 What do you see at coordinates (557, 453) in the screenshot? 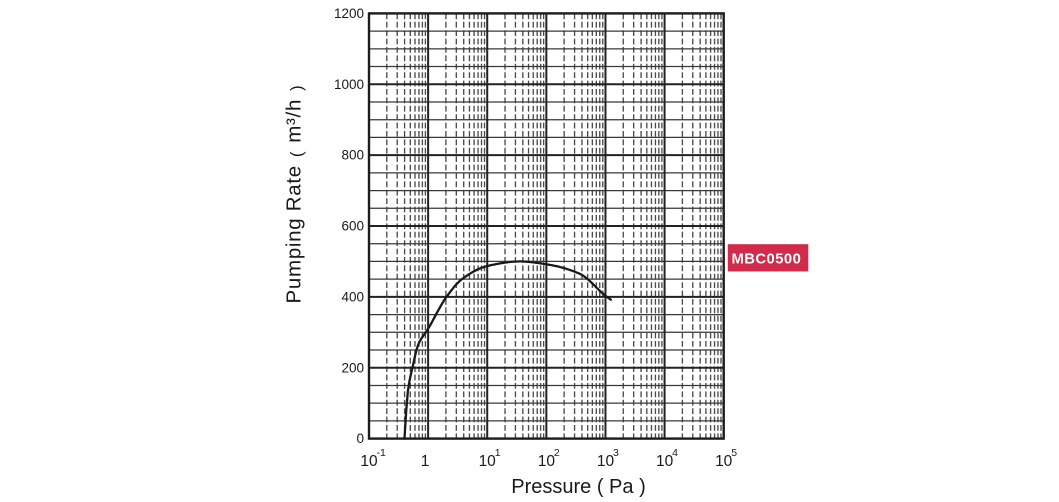
I see `svg-text: 2` at bounding box center [557, 453].